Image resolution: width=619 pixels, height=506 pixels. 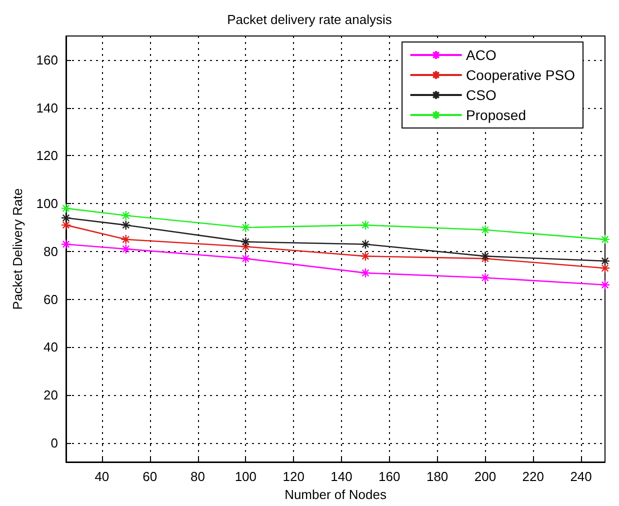 I want to click on legend-label: ACO, so click(x=481, y=55).